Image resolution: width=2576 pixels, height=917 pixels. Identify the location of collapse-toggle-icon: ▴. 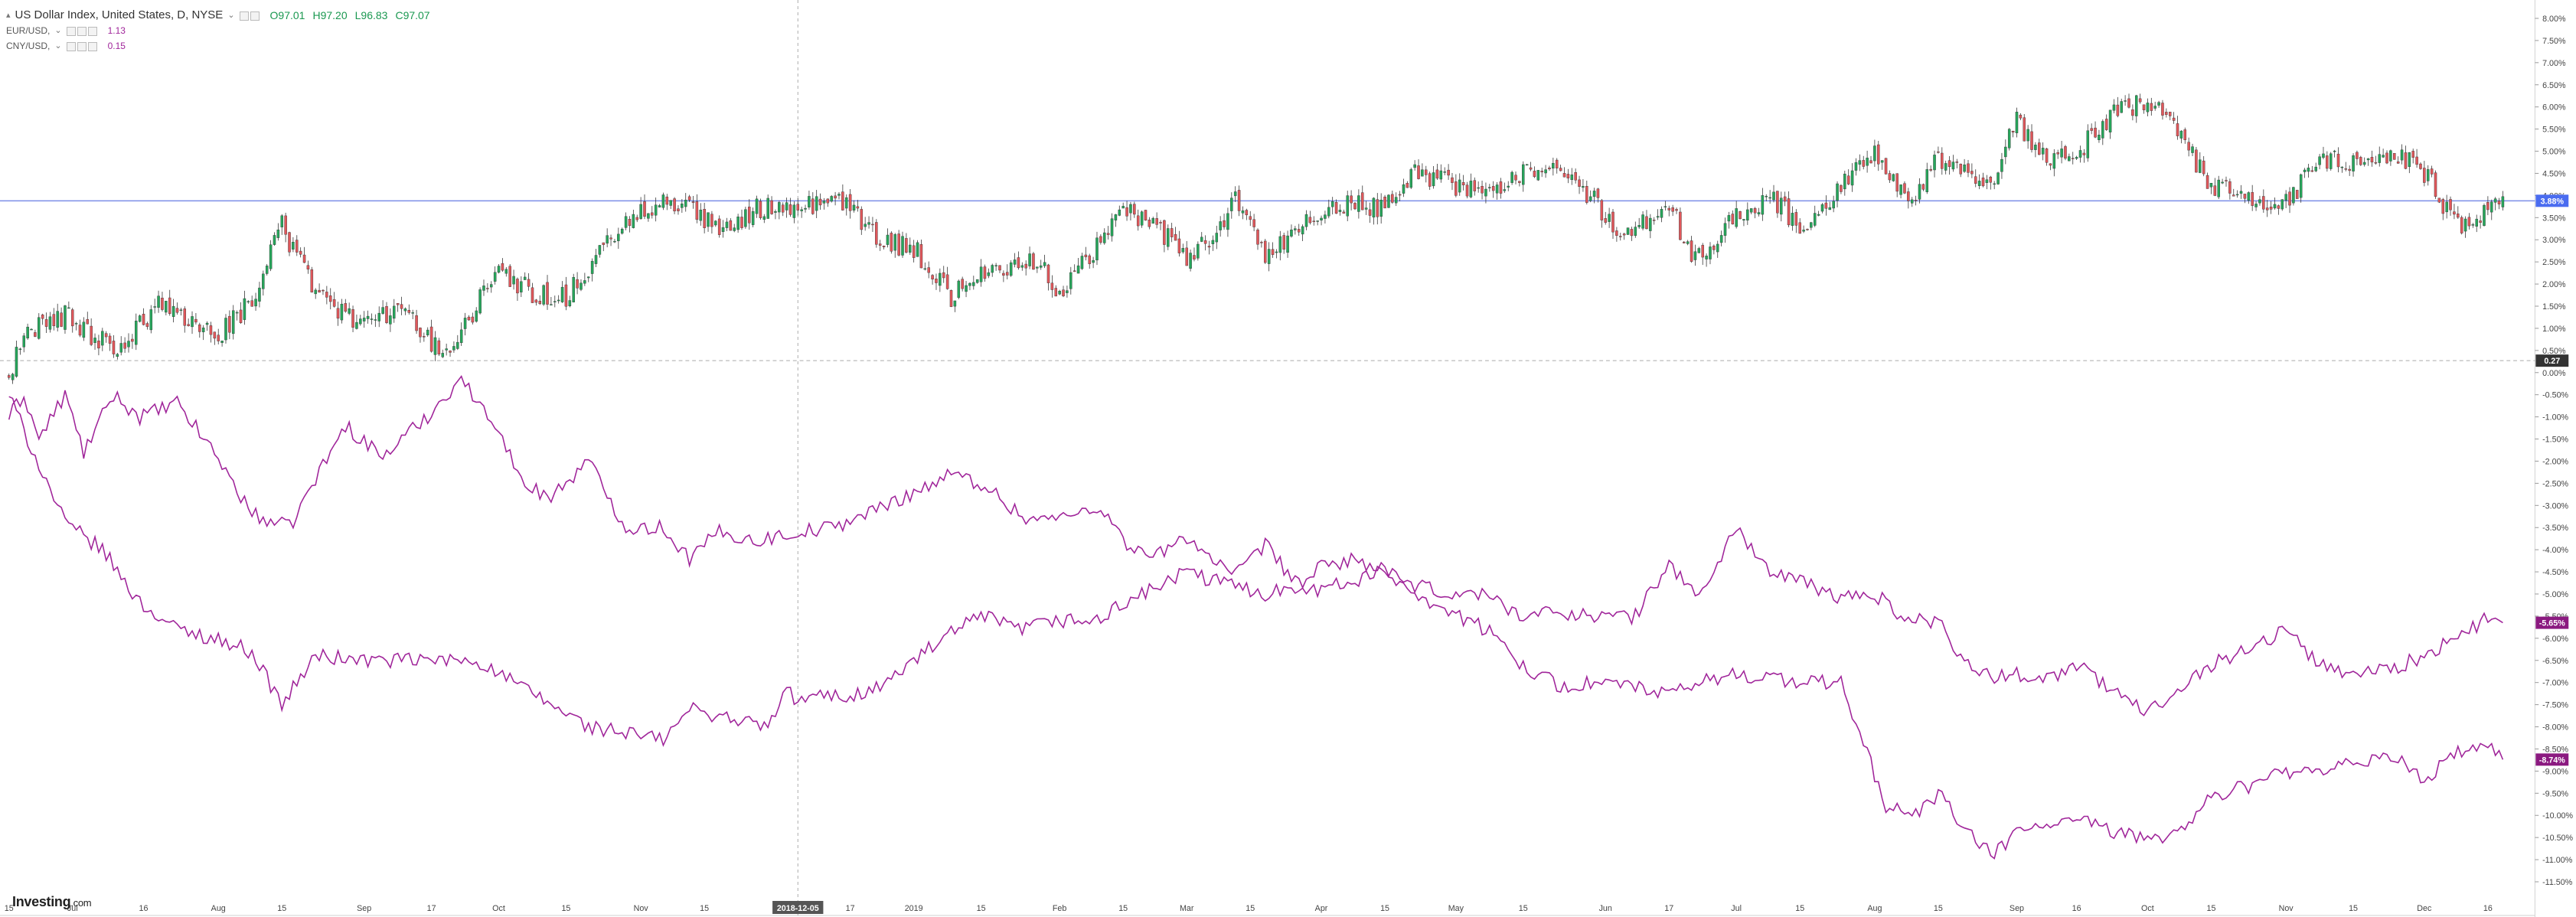
(8, 16).